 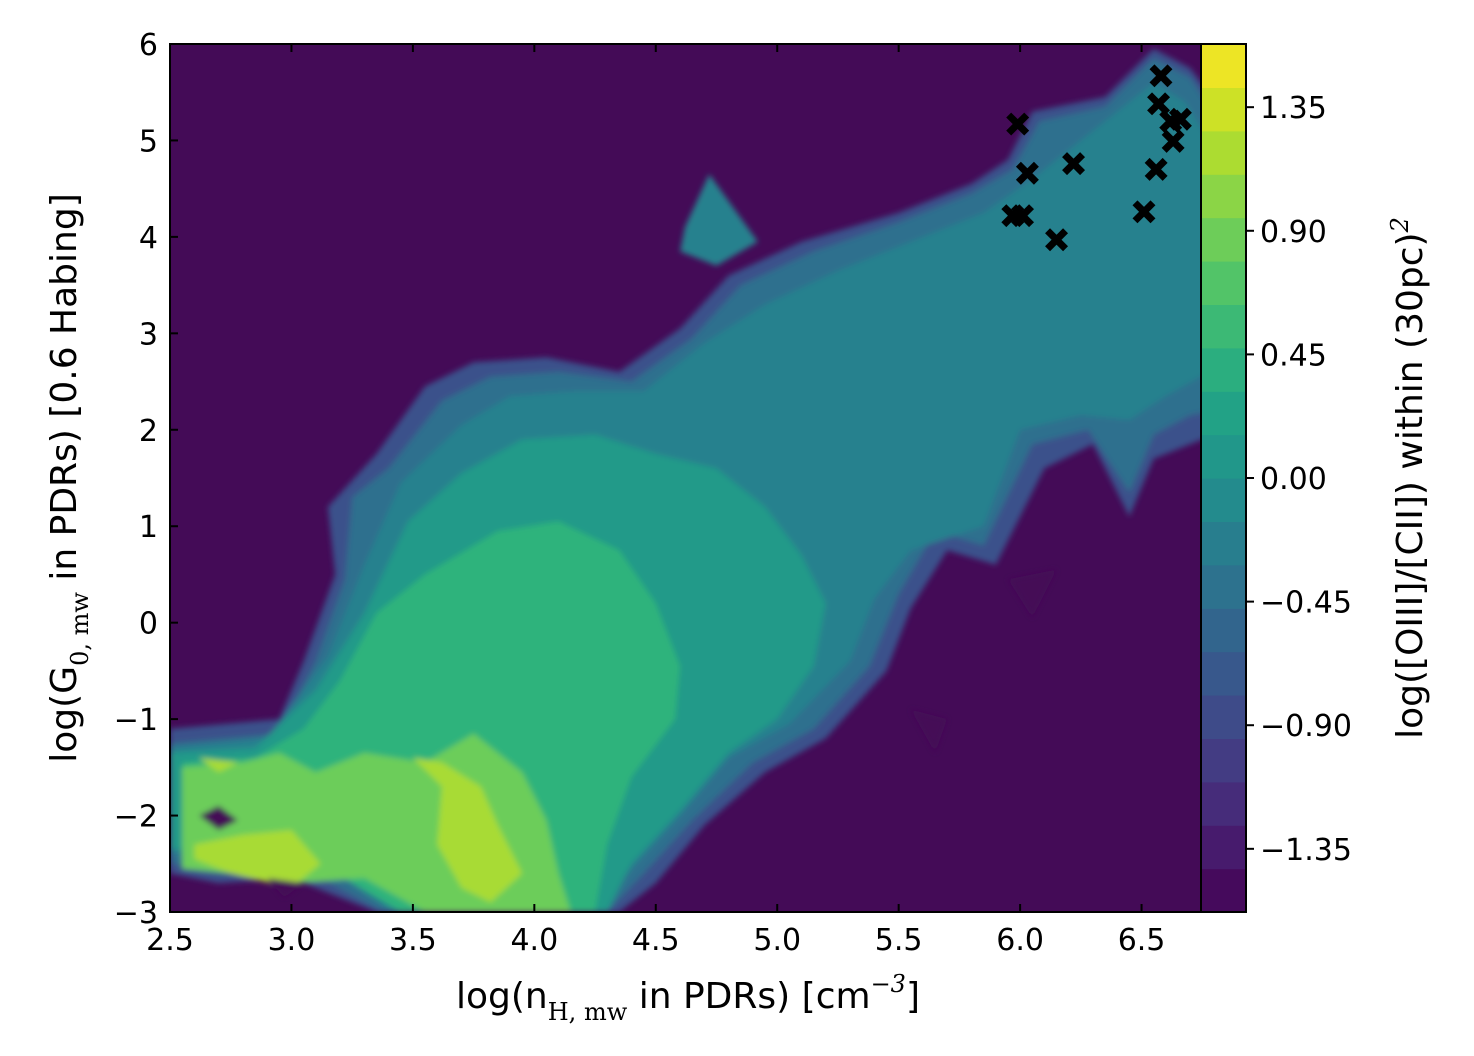 I want to click on y-tick-label-7: 4, so click(x=148, y=238).